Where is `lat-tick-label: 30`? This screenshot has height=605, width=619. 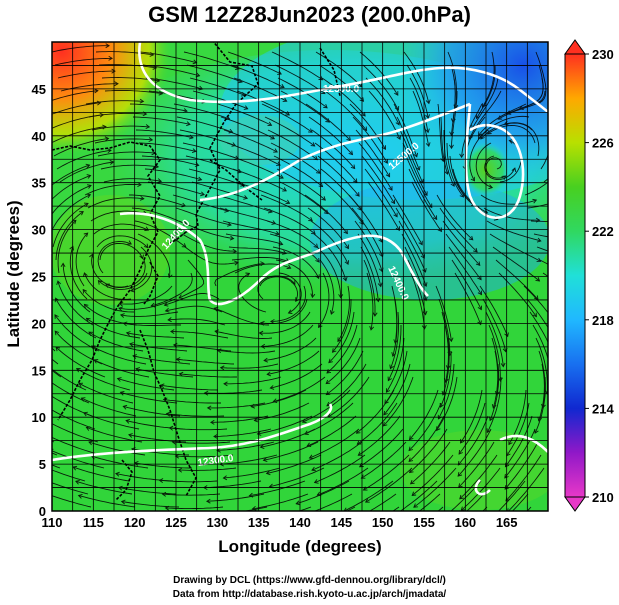 lat-tick-label: 30 is located at coordinates (39, 230).